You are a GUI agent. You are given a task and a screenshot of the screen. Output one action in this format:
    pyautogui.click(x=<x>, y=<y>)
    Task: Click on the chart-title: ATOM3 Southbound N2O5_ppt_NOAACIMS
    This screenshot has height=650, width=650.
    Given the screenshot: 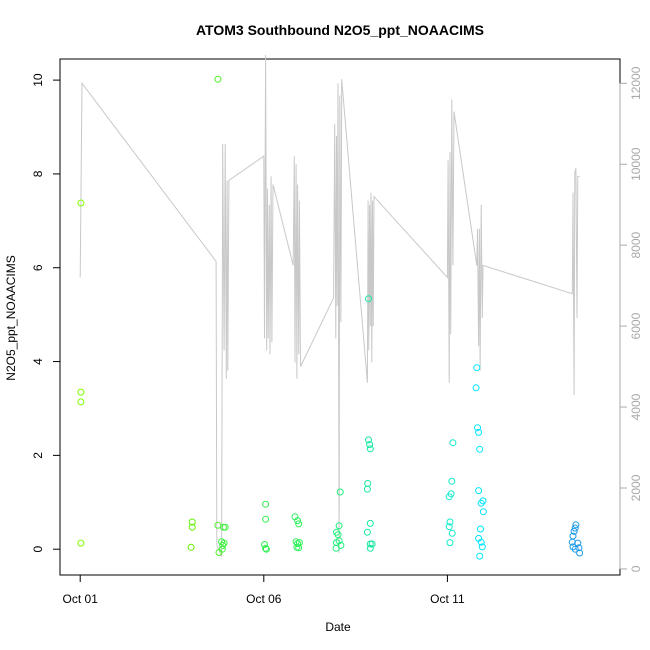 What is the action you would take?
    pyautogui.click(x=340, y=30)
    